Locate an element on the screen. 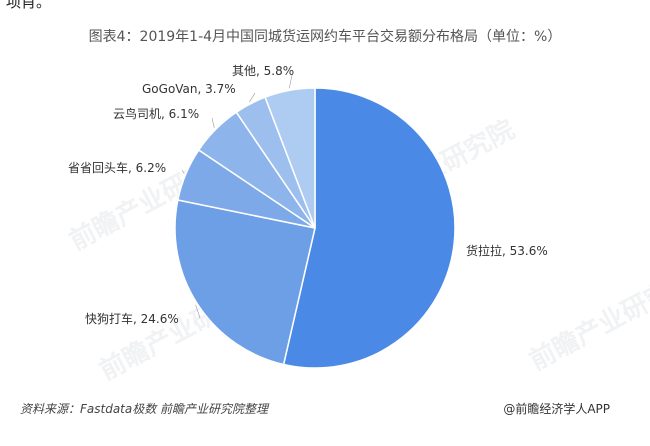 The height and width of the screenshot is (446, 650). source-note: 资料来源：Fastdata极数 前瞻产业研究院整理 is located at coordinates (144, 409).